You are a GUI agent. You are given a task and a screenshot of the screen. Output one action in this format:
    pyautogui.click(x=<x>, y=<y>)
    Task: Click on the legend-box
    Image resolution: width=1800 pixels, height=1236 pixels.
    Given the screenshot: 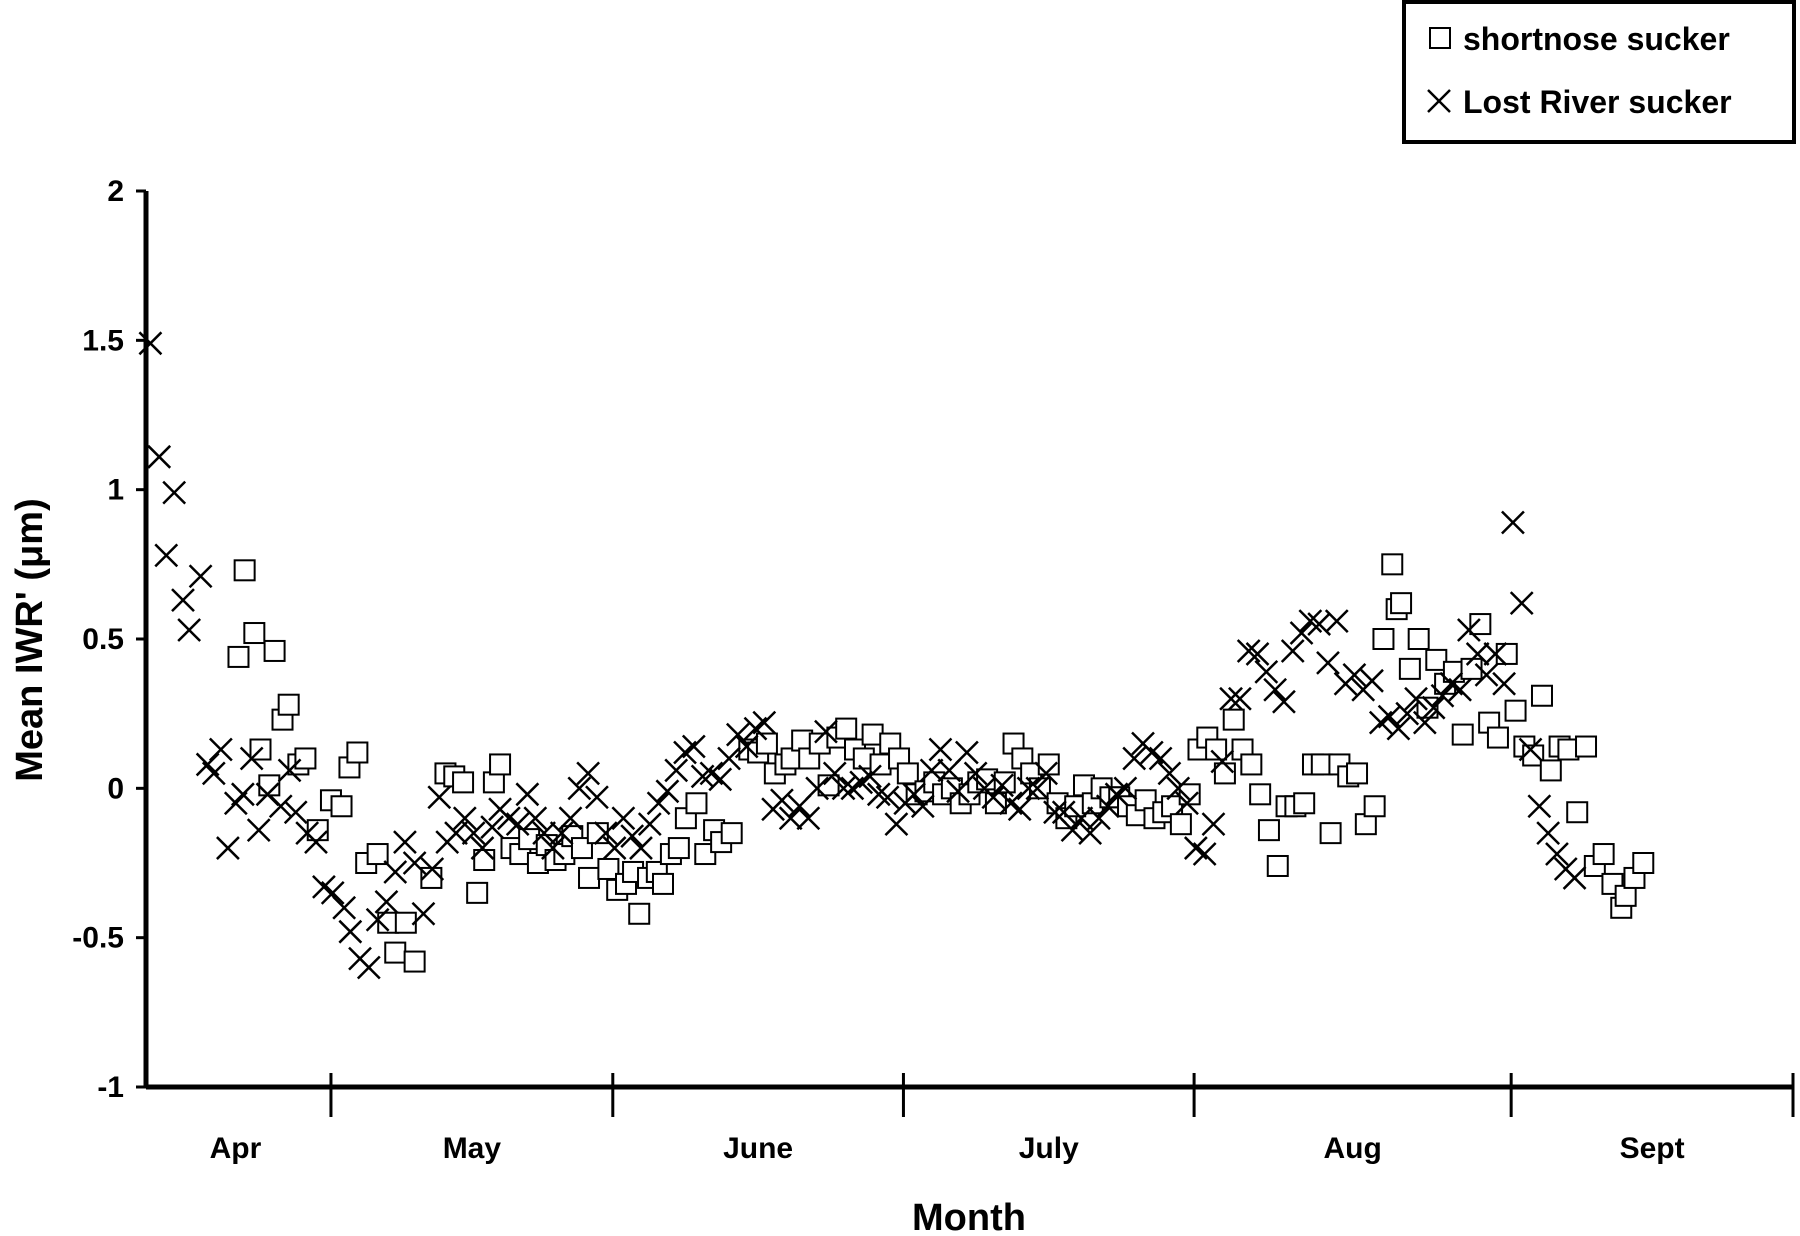 What is the action you would take?
    pyautogui.click(x=1599, y=72)
    